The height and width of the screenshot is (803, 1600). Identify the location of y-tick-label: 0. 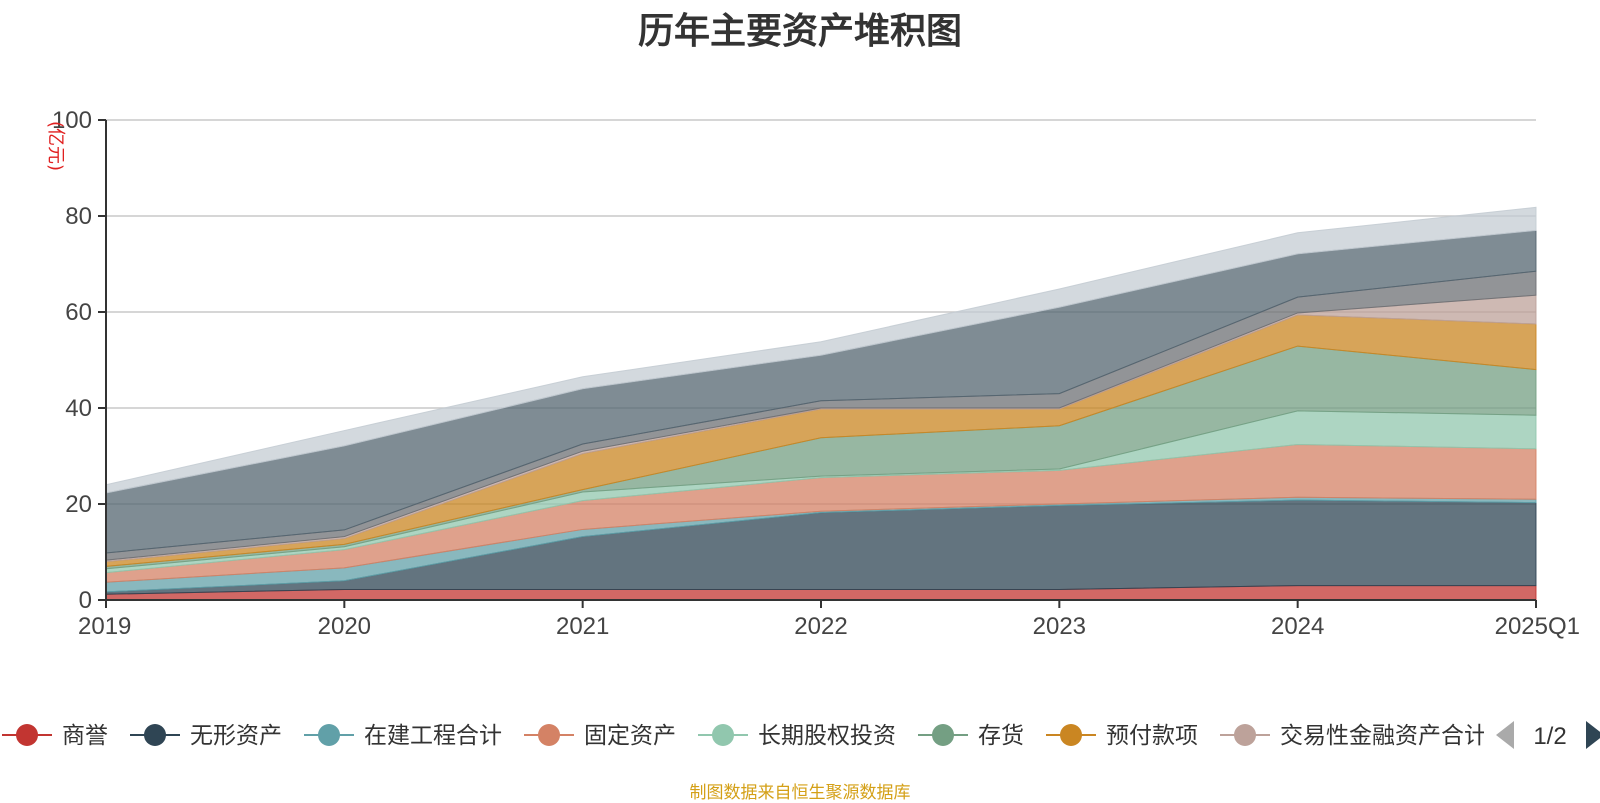
(85, 600).